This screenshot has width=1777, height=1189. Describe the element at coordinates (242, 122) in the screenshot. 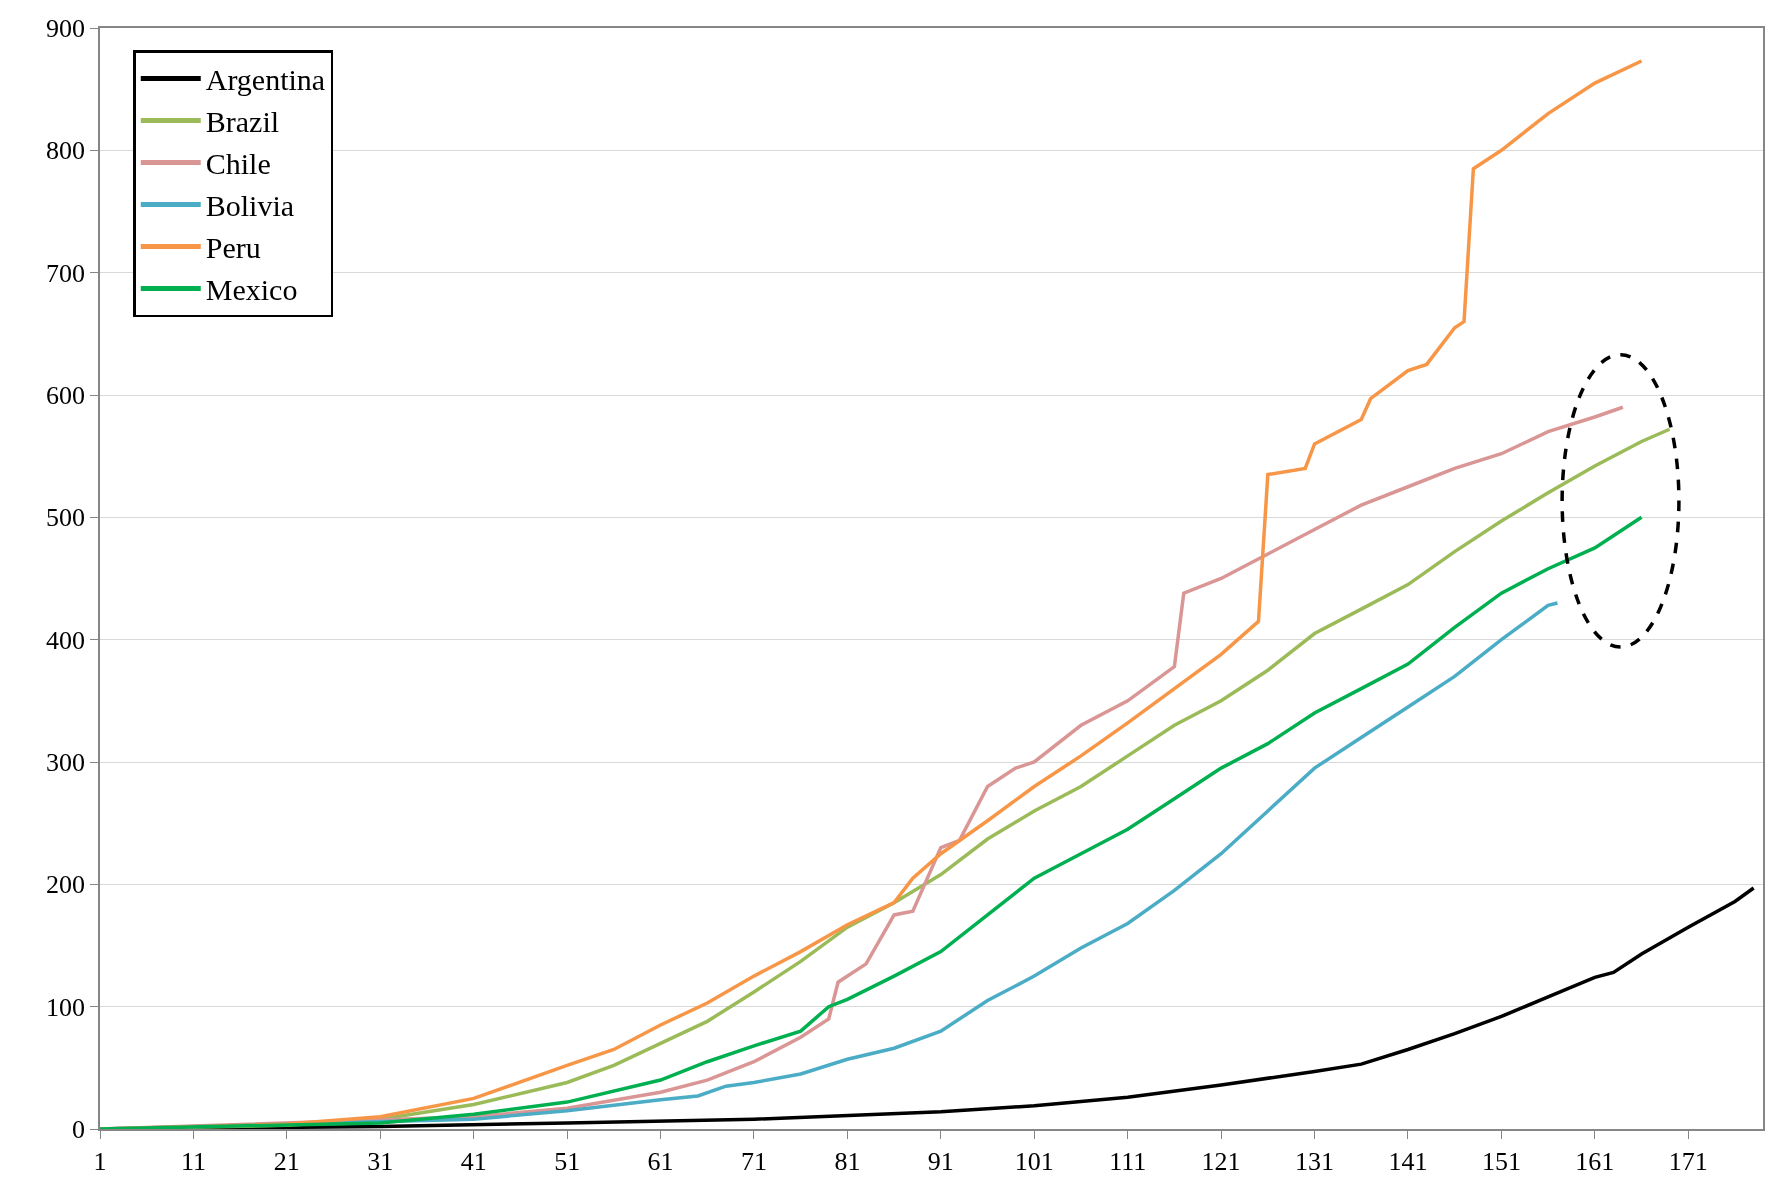

I see `legend-label: Brazil` at that location.